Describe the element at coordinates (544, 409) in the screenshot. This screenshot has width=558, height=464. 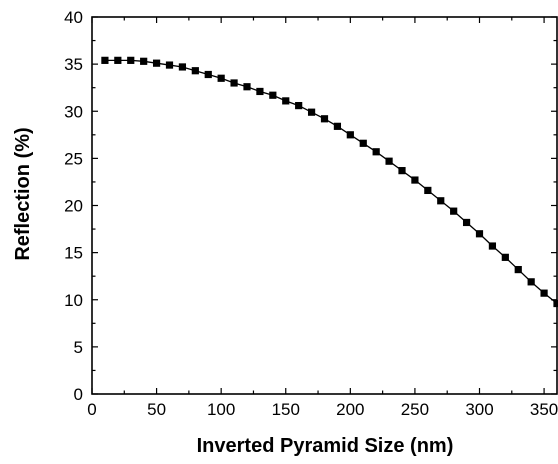
I see `x-tick-label: 350` at that location.